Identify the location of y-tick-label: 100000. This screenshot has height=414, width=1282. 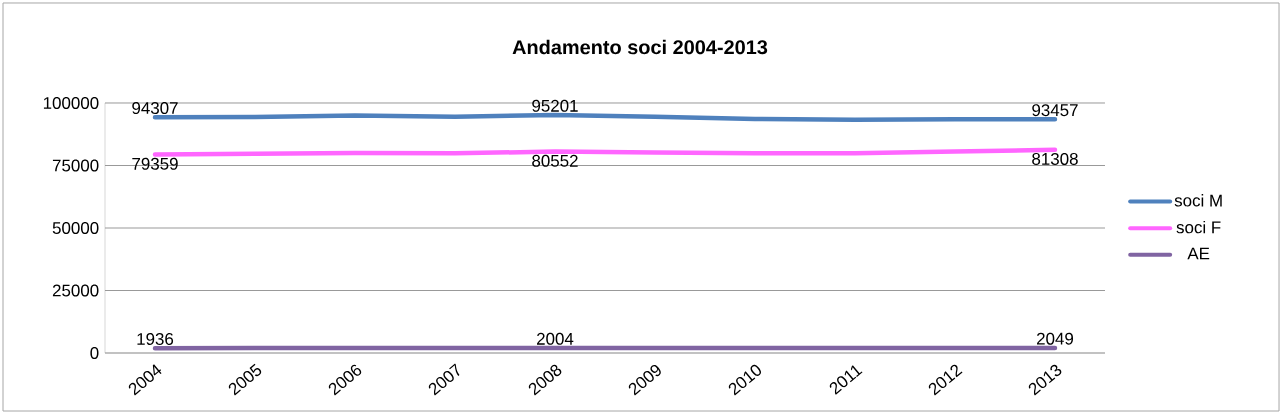
(71, 103).